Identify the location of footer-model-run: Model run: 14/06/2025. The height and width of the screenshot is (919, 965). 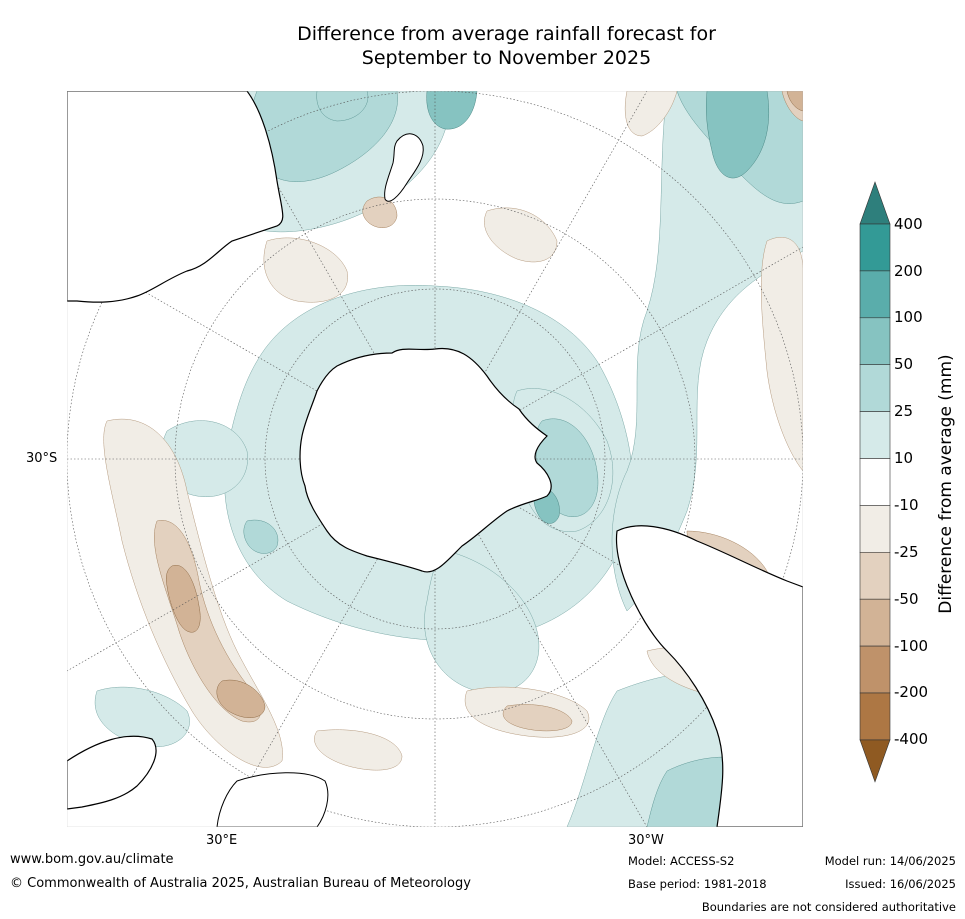
(890, 861).